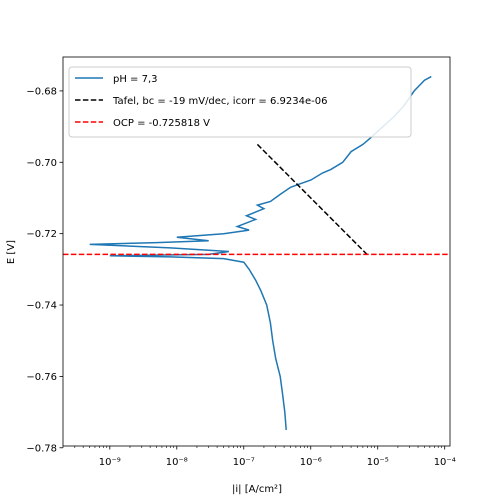 The height and width of the screenshot is (500, 500). Describe the element at coordinates (177, 462) in the screenshot. I see `x-tick-label: 10⁻⁸` at that location.